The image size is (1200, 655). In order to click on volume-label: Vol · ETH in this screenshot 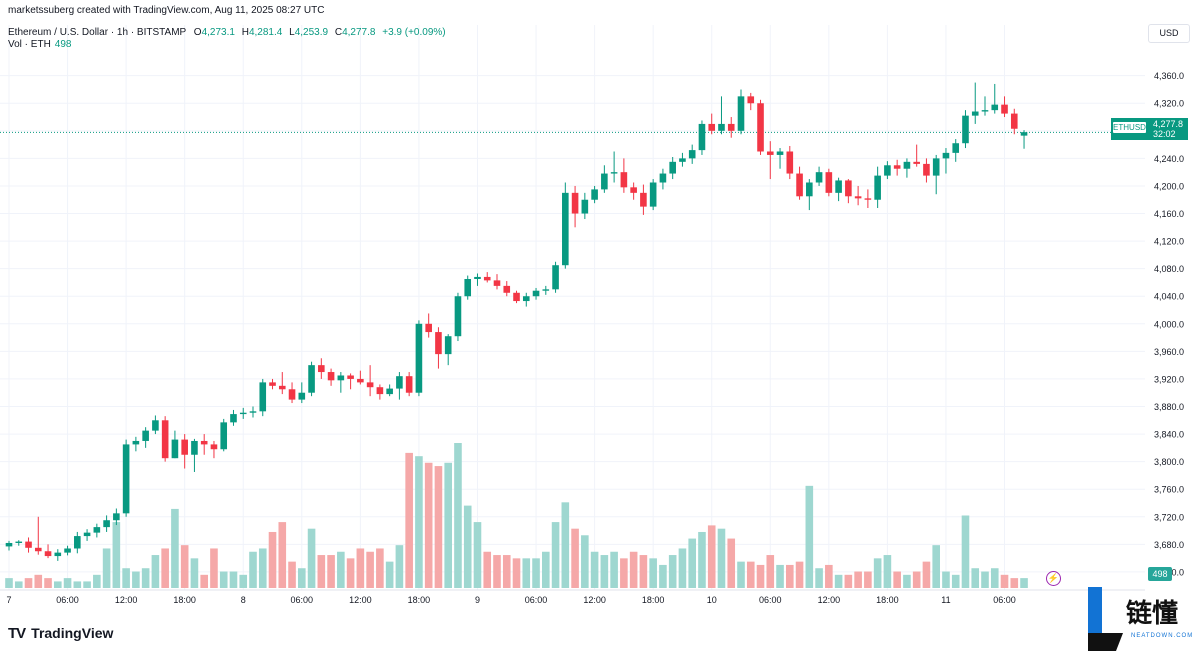, I will do `click(29, 44)`.